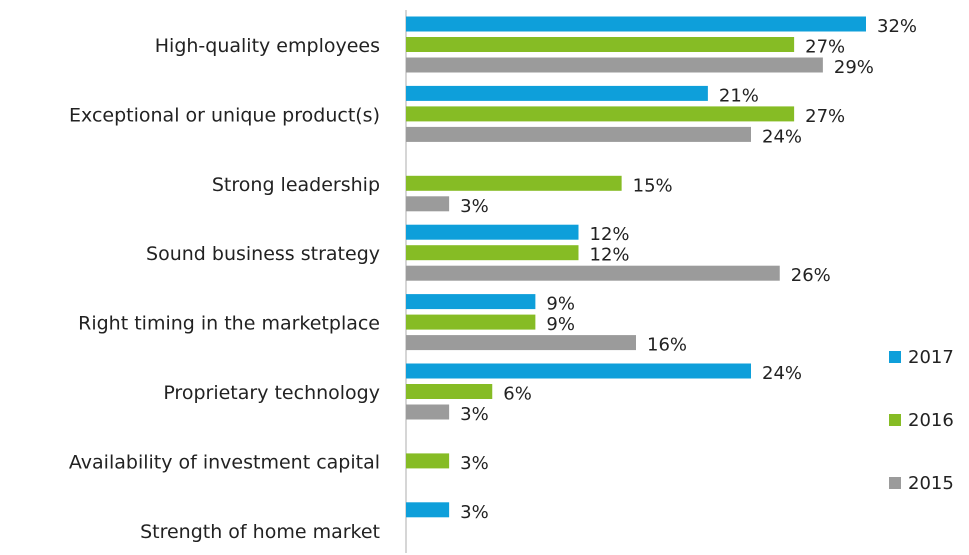 This screenshot has height=555, width=969. Describe the element at coordinates (267, 46) in the screenshot. I see `category-label: High-quality employees` at that location.